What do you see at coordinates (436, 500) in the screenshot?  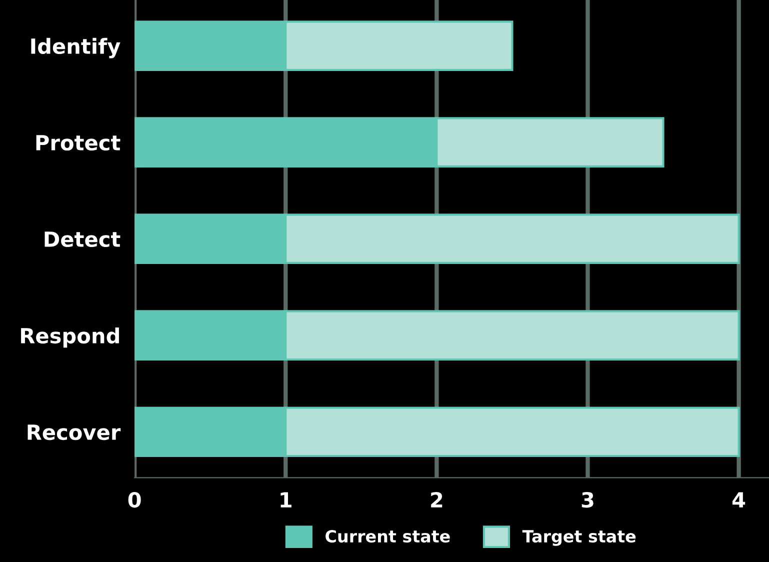 I see `x-tick-label: 2` at bounding box center [436, 500].